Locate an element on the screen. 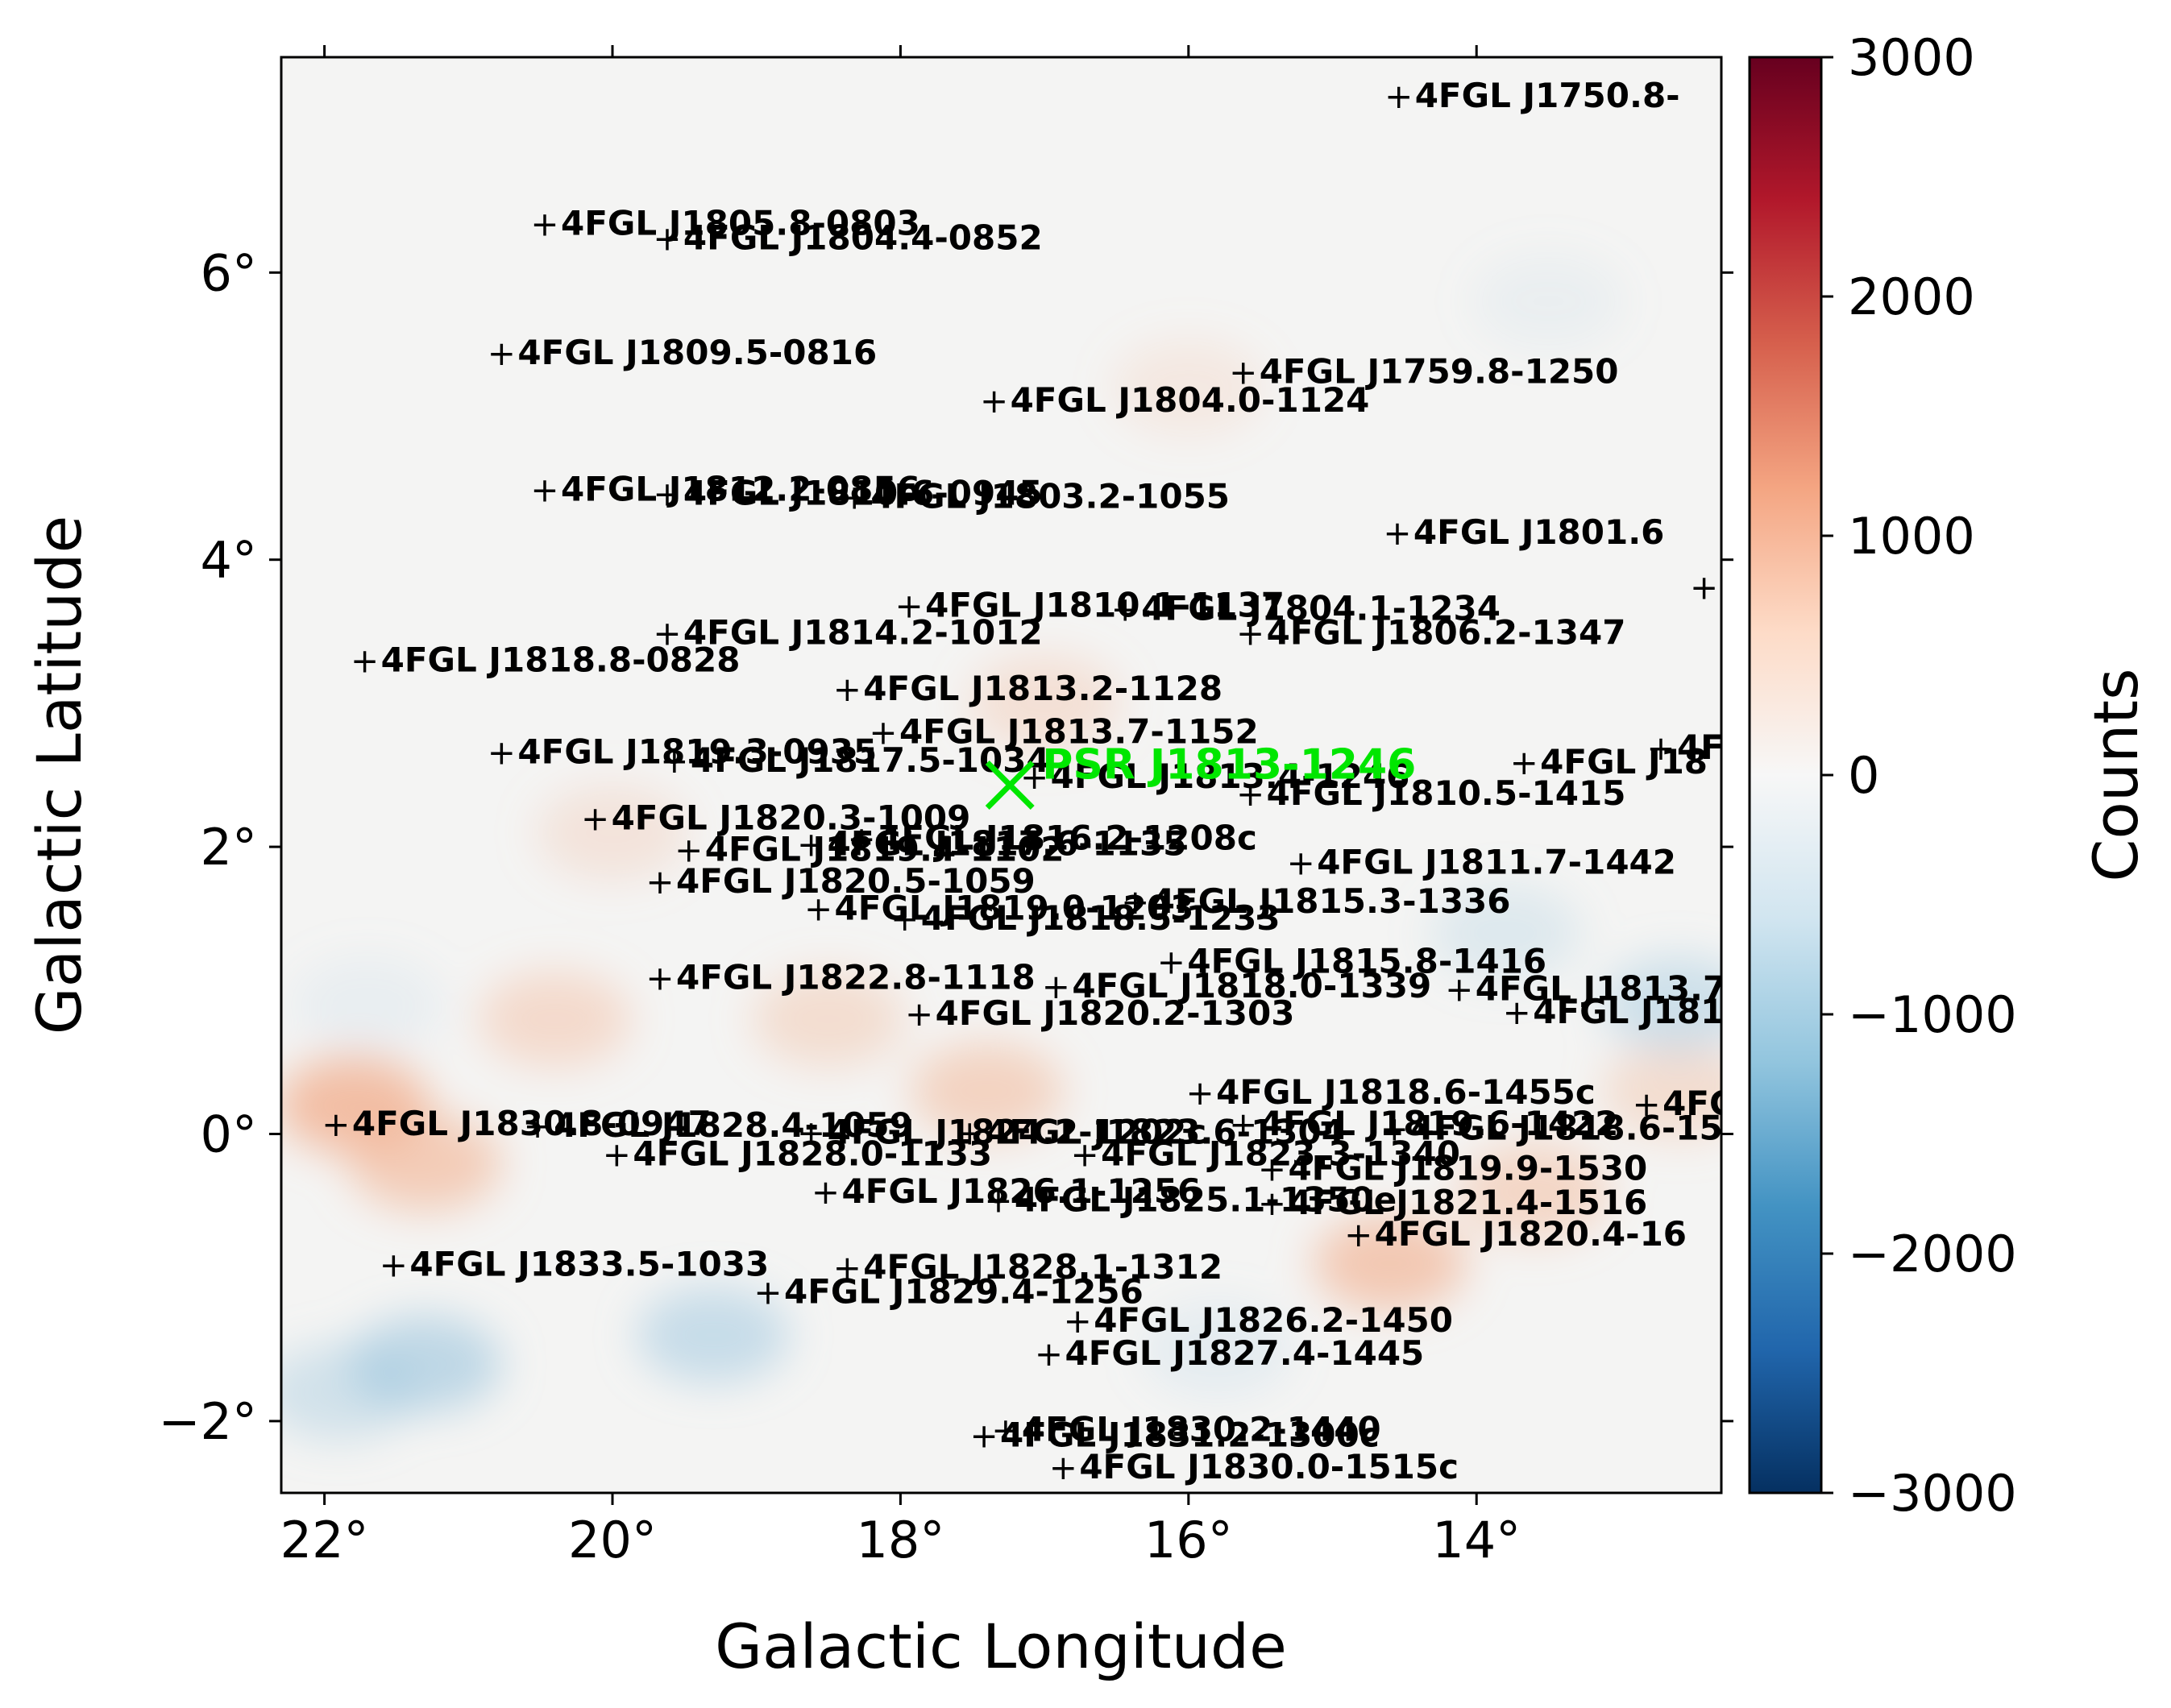 The height and width of the screenshot is (1708, 2171). source-label: 4FGL is located at coordinates (1710, 1103).